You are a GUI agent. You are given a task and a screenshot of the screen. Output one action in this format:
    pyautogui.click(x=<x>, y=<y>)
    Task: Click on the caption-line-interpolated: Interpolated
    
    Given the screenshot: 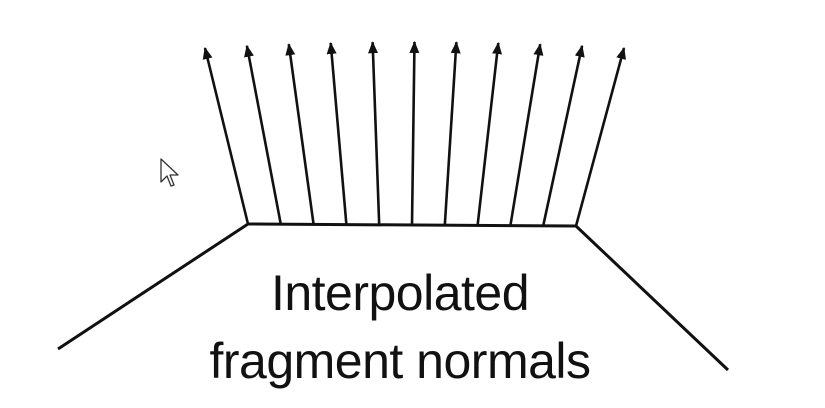 What is the action you would take?
    pyautogui.click(x=400, y=293)
    